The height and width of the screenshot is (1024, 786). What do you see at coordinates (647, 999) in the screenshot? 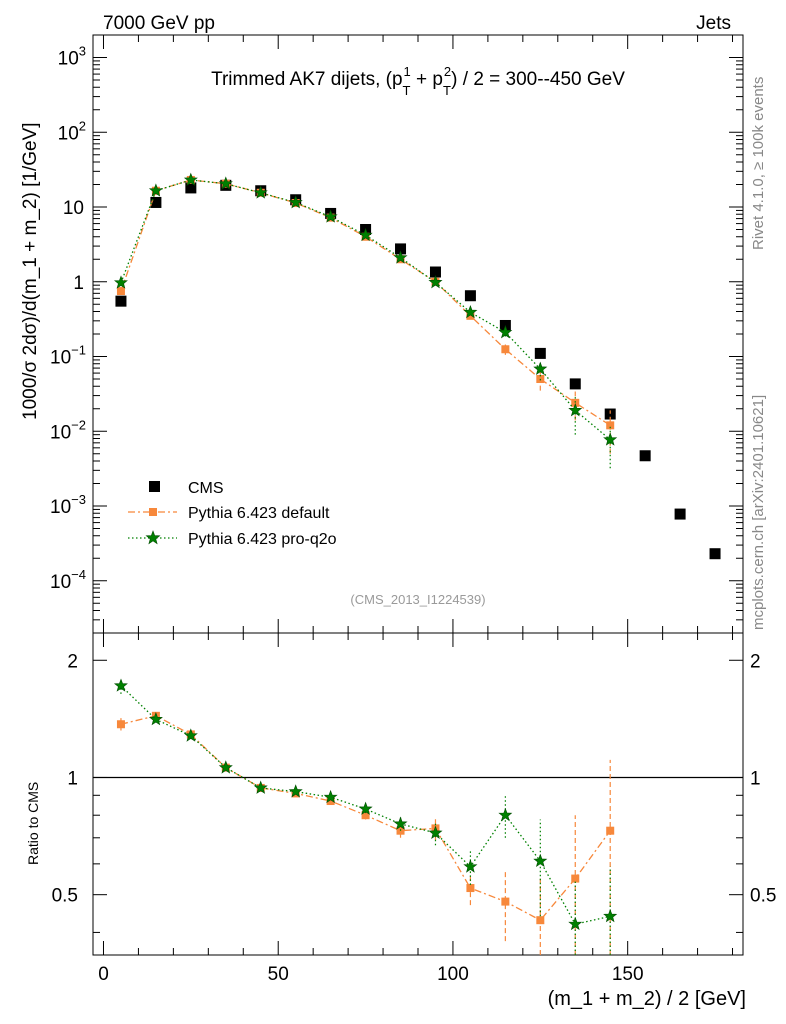
I see `x-axis-label: (m_1 + m_2) / 2 [GeV]` at bounding box center [647, 999].